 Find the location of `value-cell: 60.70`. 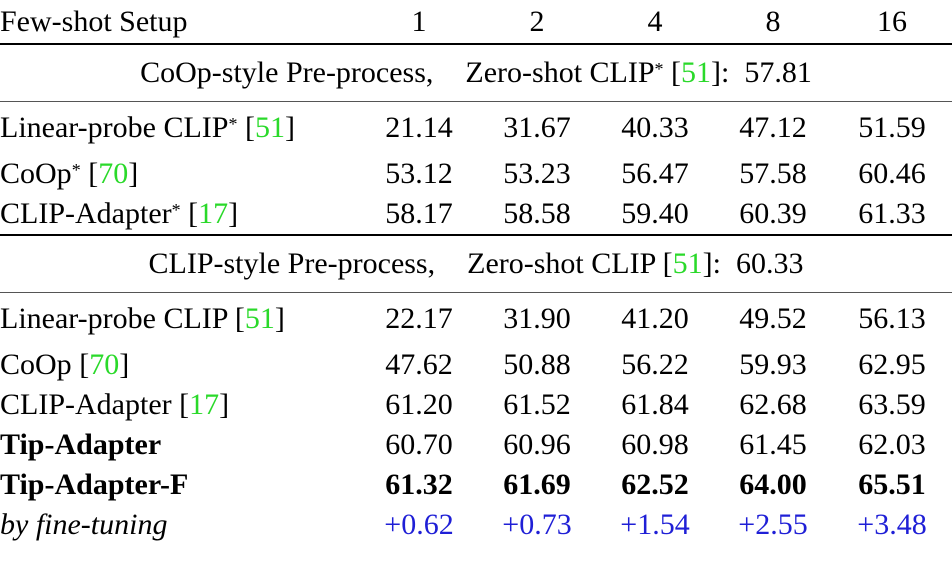

value-cell: 60.70 is located at coordinates (419, 444).